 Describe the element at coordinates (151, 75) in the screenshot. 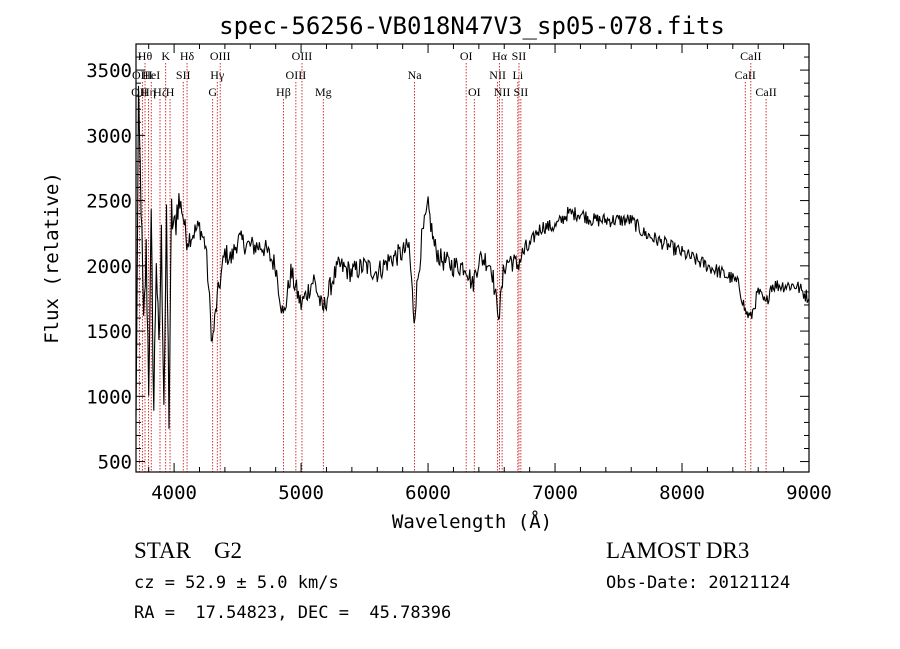

I see `line-marker-label: HeI` at that location.